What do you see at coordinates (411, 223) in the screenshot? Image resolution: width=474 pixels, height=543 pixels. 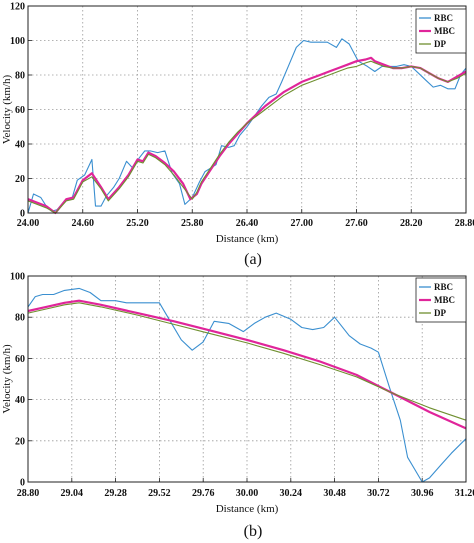 I see `x-tick-label: 28.20` at bounding box center [411, 223].